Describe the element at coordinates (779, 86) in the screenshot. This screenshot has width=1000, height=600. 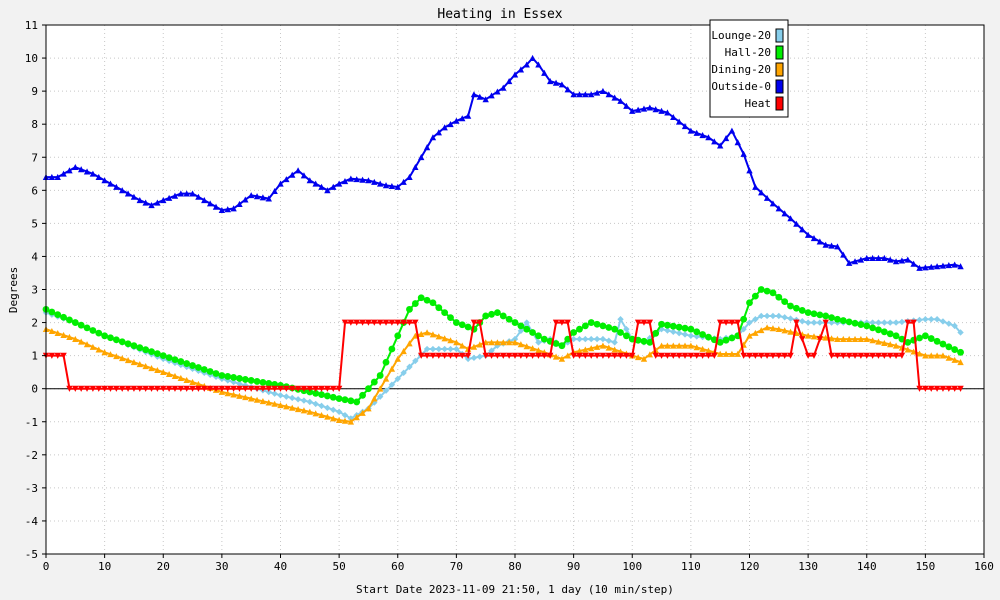
I see `legend-swatch` at that location.